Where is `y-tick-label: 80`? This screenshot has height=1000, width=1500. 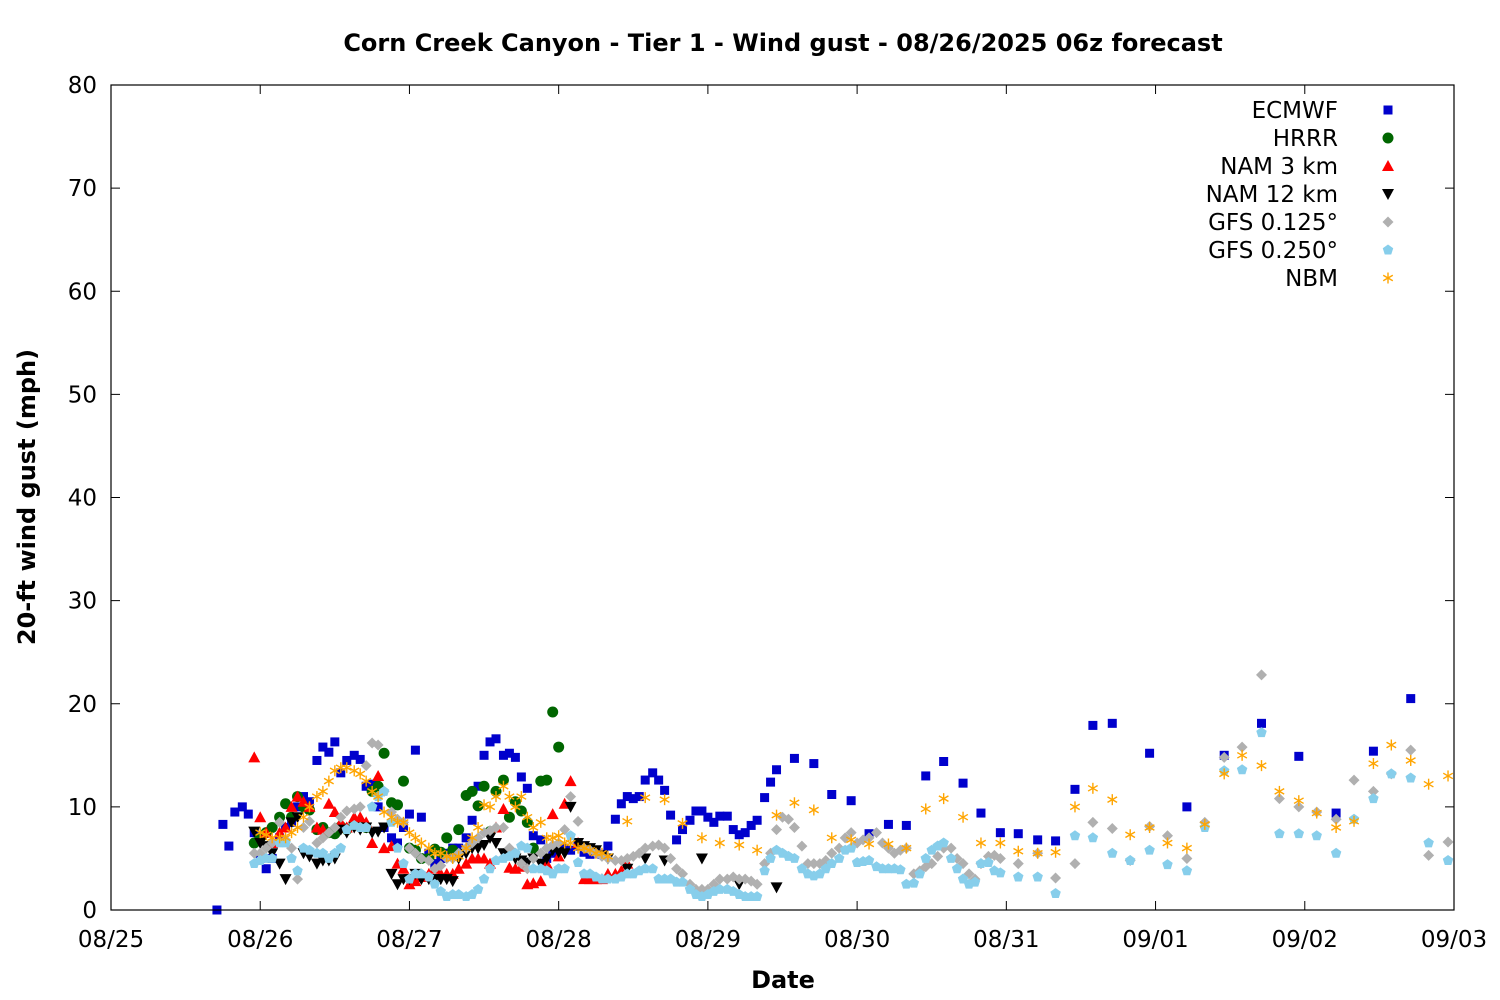
y-tick-label: 80 is located at coordinates (82, 86).